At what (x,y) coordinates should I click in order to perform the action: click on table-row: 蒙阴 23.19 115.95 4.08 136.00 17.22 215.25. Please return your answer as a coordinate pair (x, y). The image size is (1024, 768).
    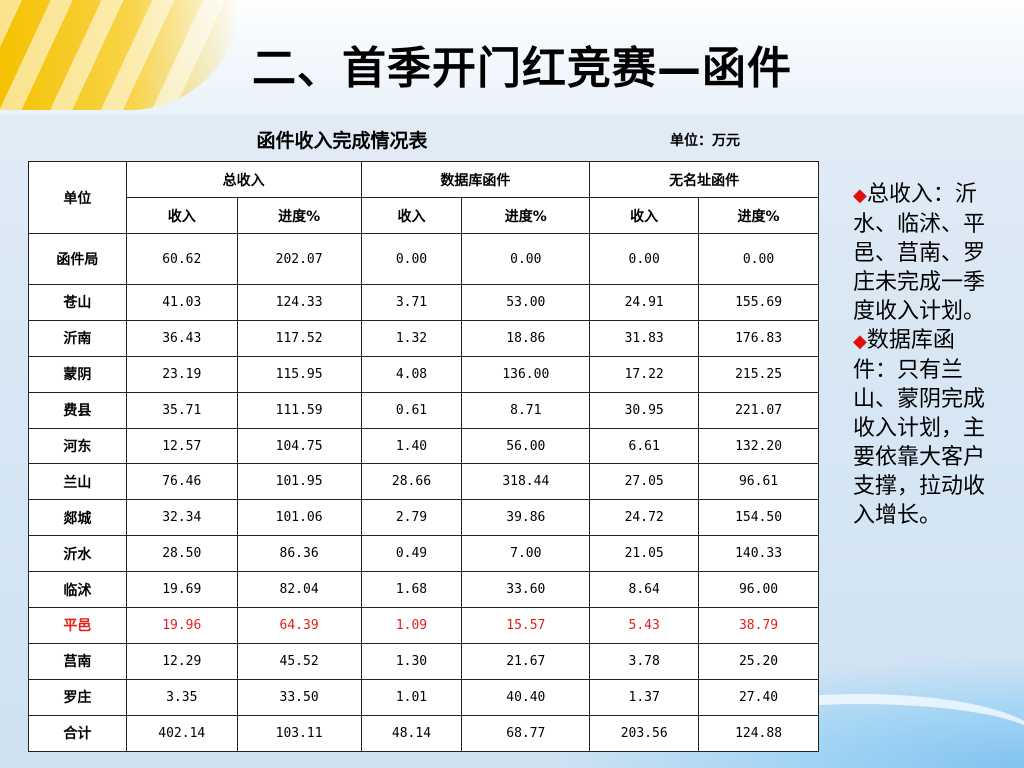
    Looking at the image, I should click on (423, 374).